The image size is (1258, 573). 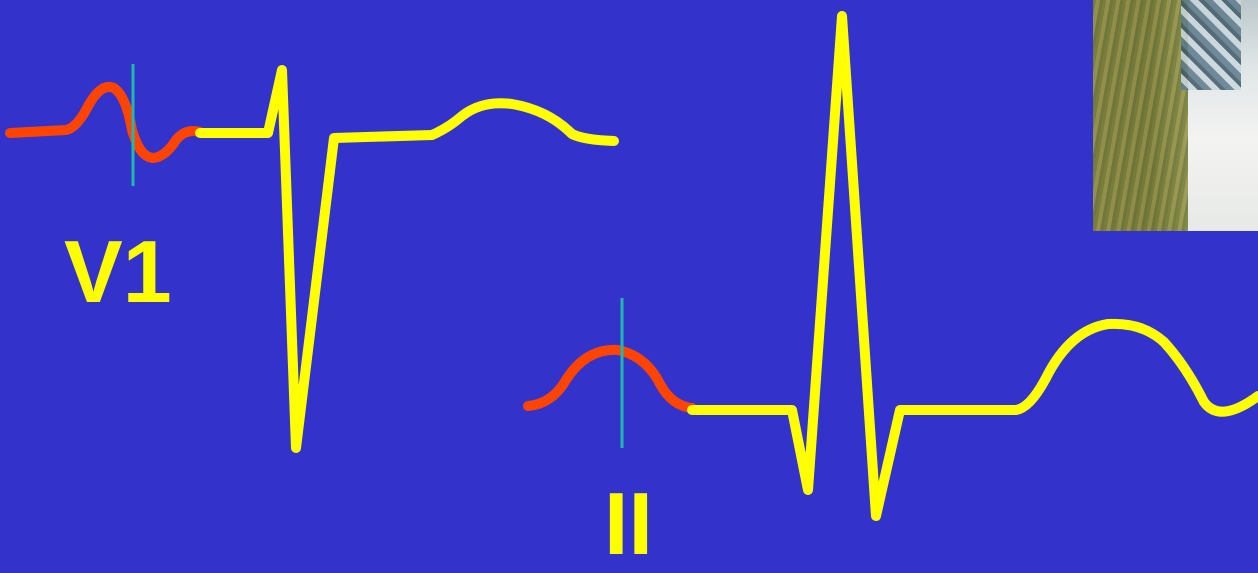 I want to click on photo-thumbnail, so click(x=1175, y=115).